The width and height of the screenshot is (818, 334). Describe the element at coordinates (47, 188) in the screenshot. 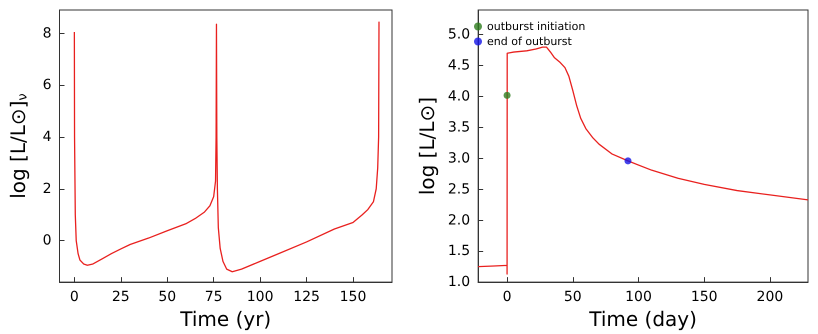

I see `y-tick-label: 2` at that location.